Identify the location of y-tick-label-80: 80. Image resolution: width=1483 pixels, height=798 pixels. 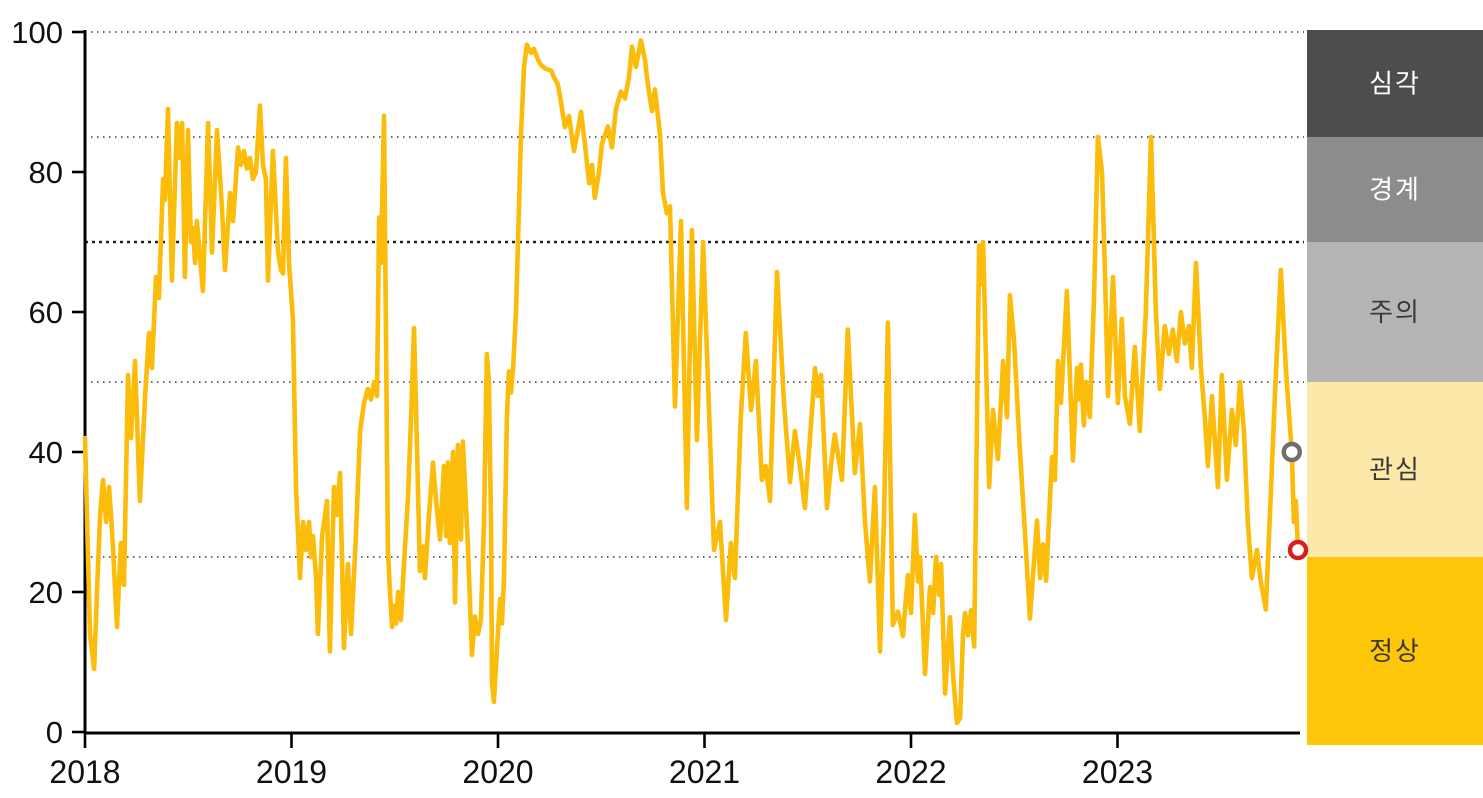
(46, 172).